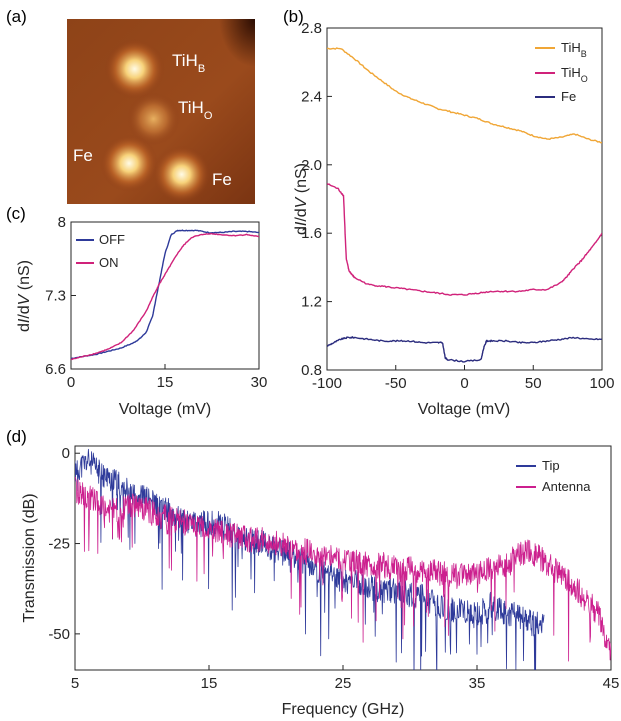 The height and width of the screenshot is (721, 621). What do you see at coordinates (301, 199) in the screenshot?
I see `chart-b-ylabel: dI/dV (nS)` at bounding box center [301, 199].